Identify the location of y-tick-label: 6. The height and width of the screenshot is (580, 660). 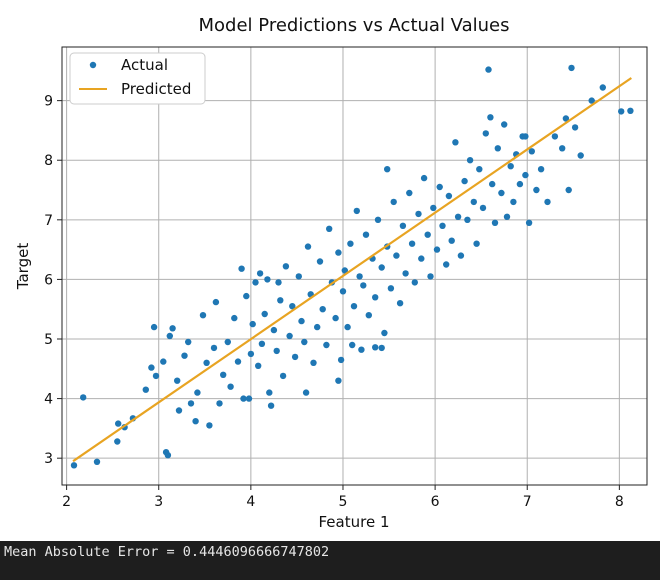
(48, 280).